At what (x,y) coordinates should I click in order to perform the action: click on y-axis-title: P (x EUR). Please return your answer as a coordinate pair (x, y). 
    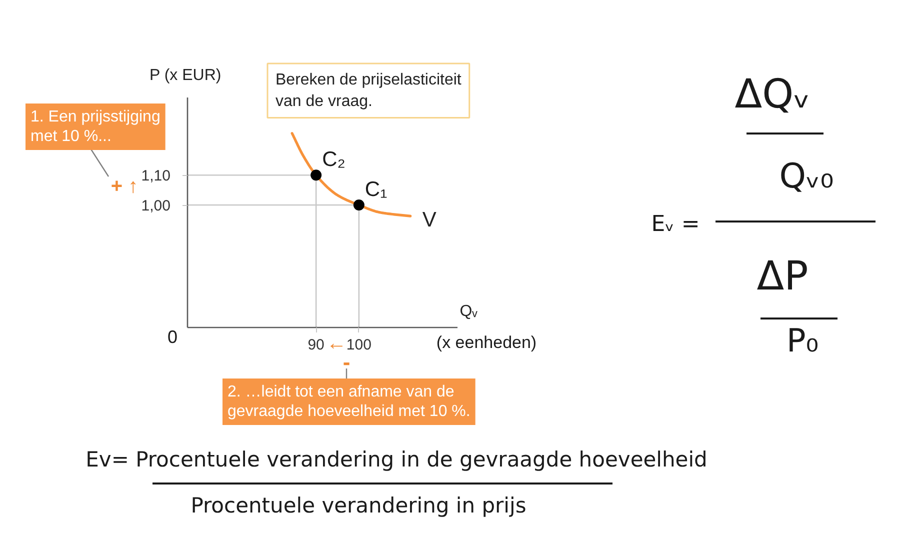
    Looking at the image, I should click on (186, 75).